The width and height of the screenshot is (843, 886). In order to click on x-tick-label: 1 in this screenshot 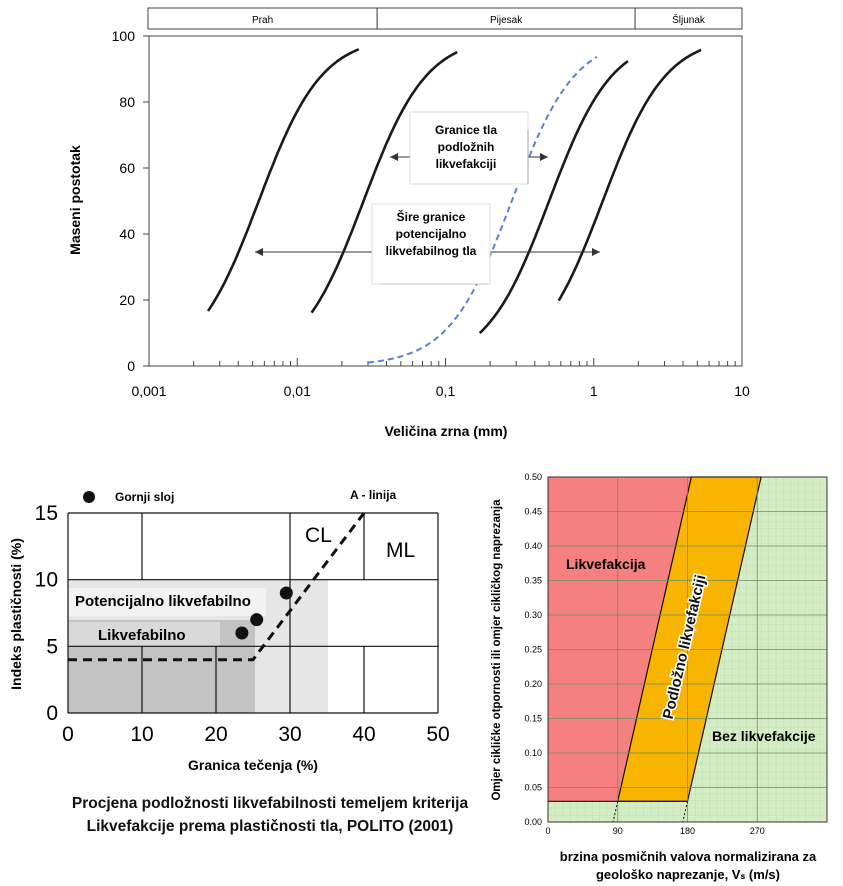, I will do `click(594, 391)`.